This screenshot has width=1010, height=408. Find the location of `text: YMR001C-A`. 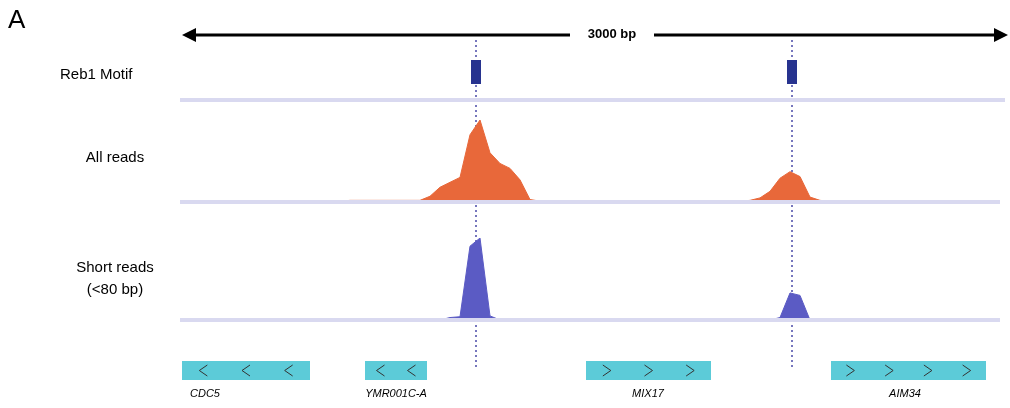

text: YMR001C-A is located at coordinates (396, 393).